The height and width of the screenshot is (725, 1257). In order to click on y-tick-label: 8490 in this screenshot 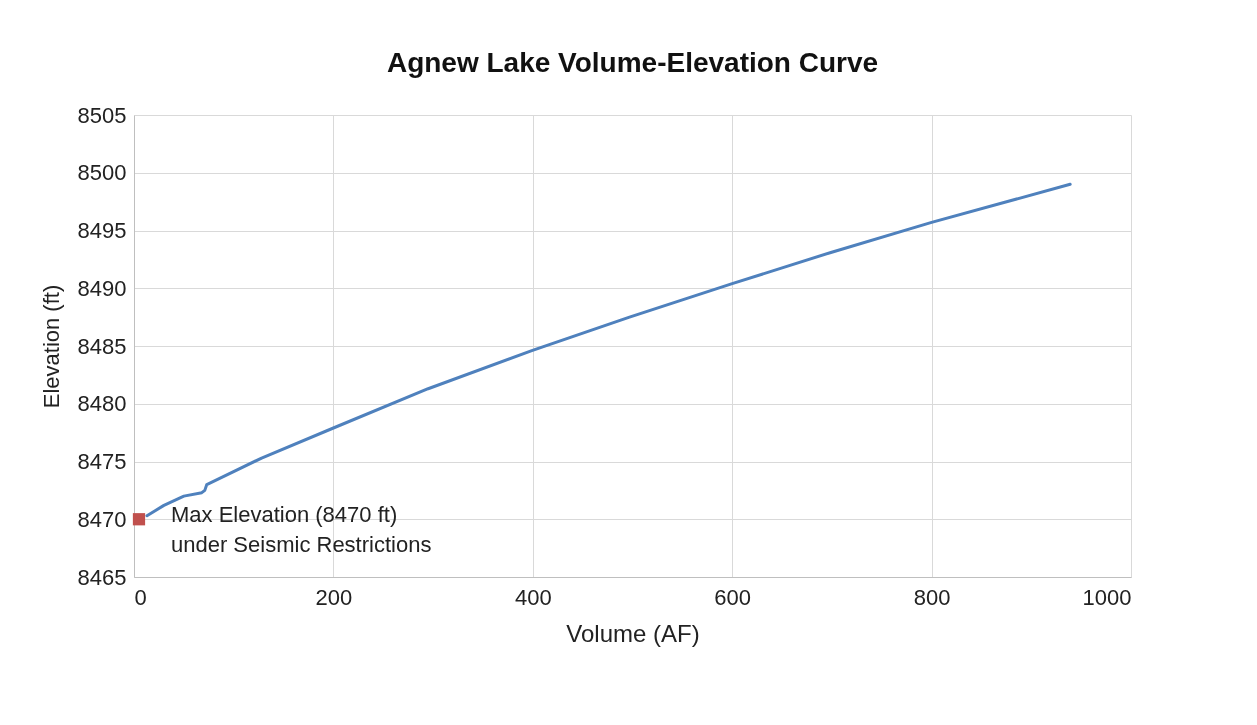, I will do `click(102, 288)`.